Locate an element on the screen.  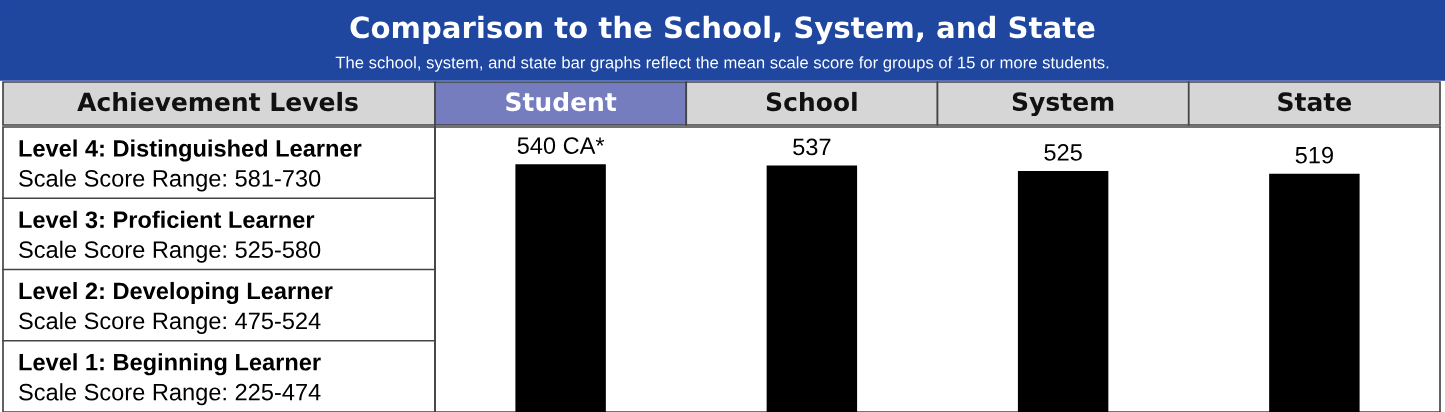
x-tick-label: School is located at coordinates (811, 101).